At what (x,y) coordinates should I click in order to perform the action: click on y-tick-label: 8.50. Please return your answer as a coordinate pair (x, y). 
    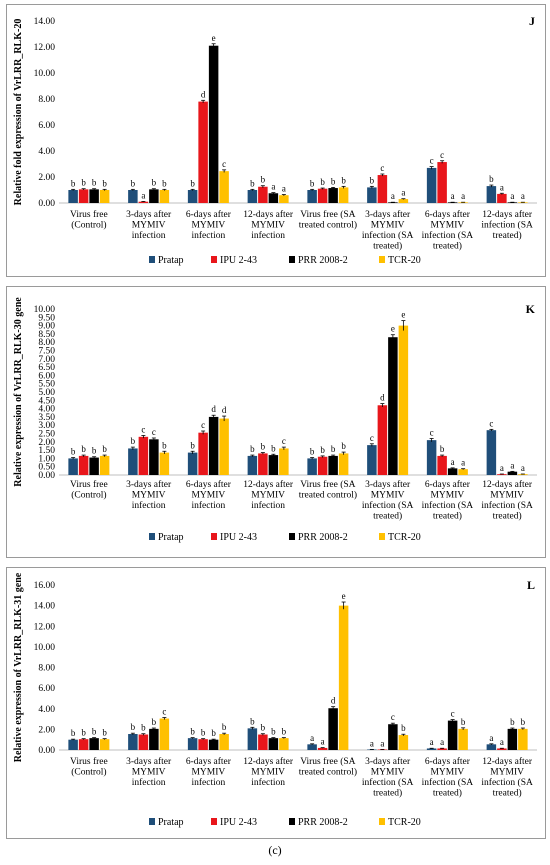
    Looking at the image, I should click on (46, 335).